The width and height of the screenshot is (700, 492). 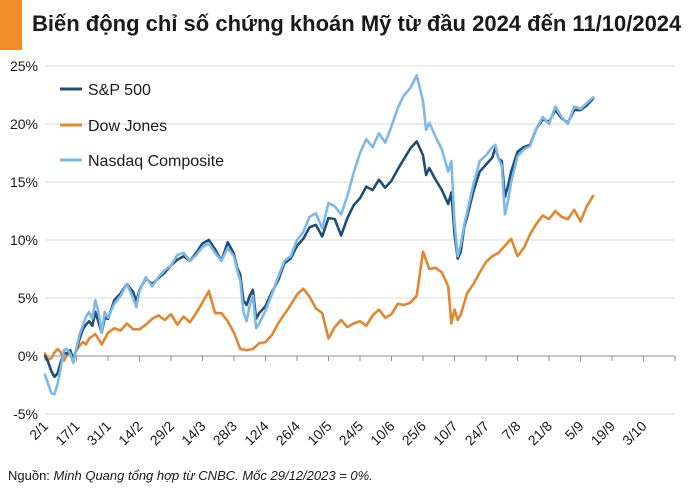 I want to click on x-tick-label: 14/2, so click(x=130, y=433).